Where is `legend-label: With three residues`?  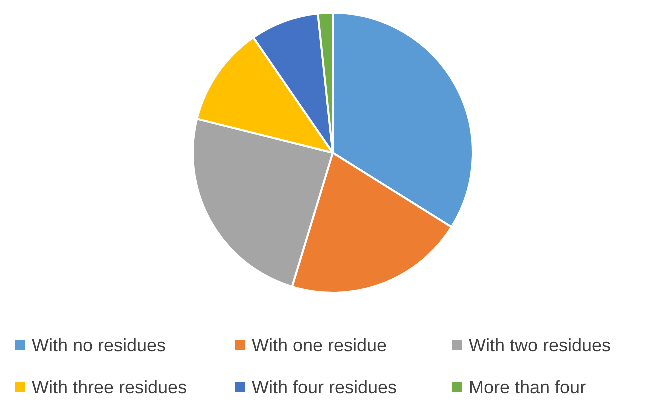 legend-label: With three residues is located at coordinates (110, 387).